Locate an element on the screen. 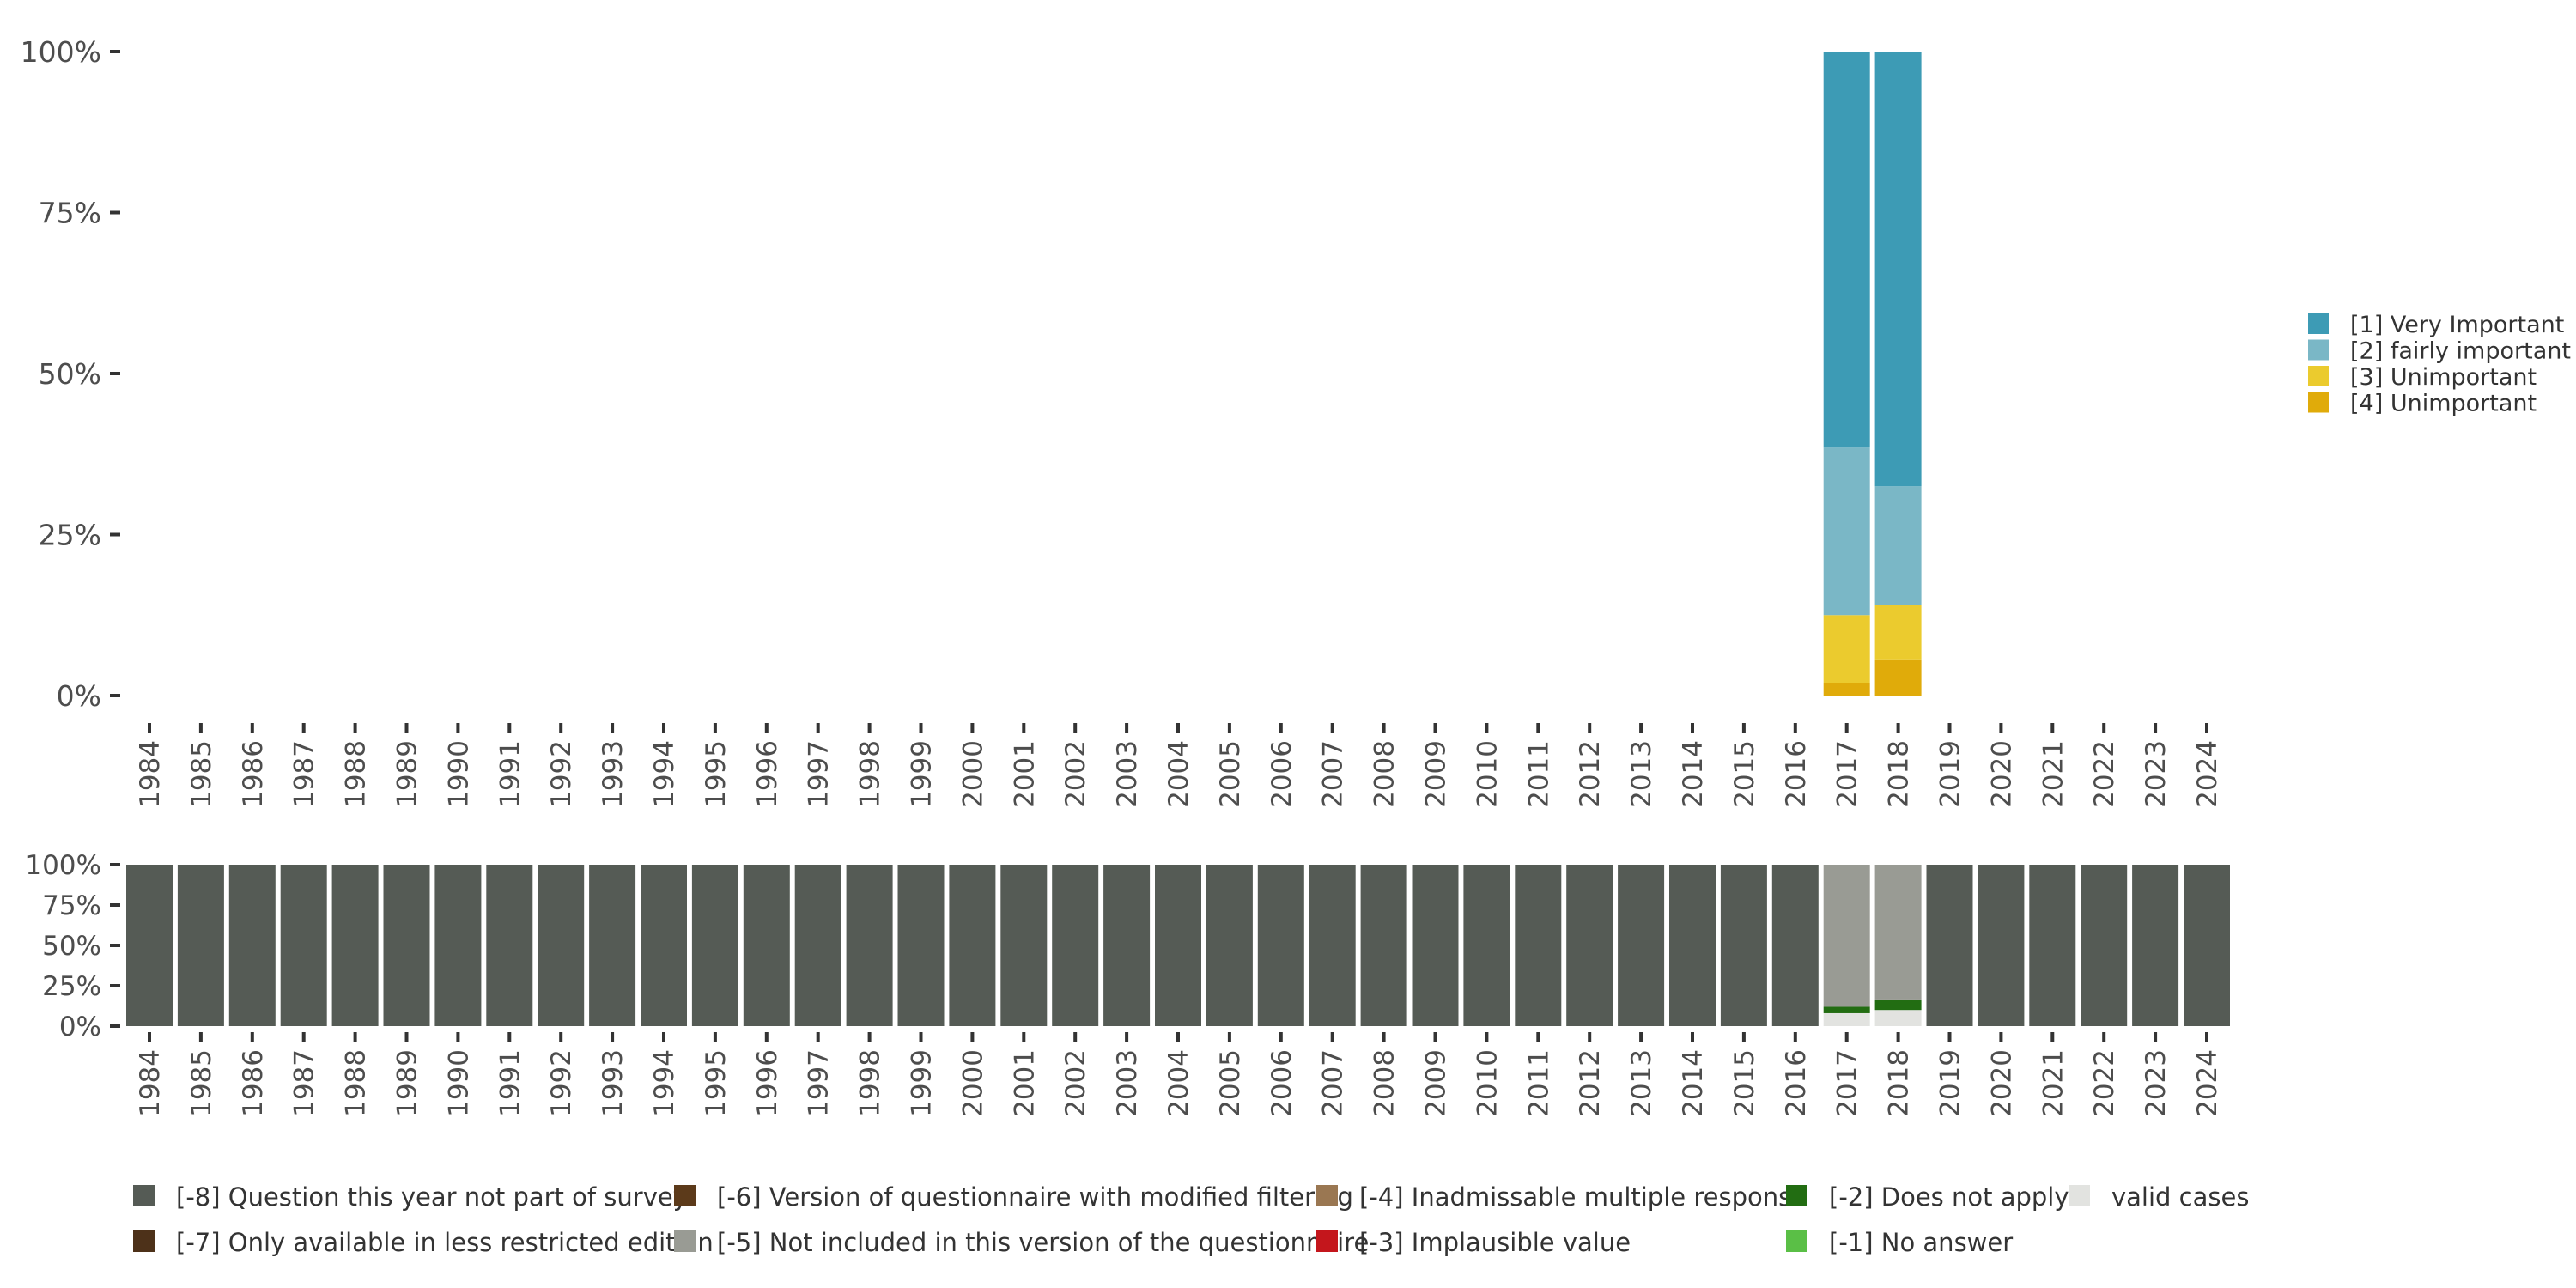 This screenshot has width=2576, height=1288. bottom-x-tick-label: 2005 is located at coordinates (1230, 1083).